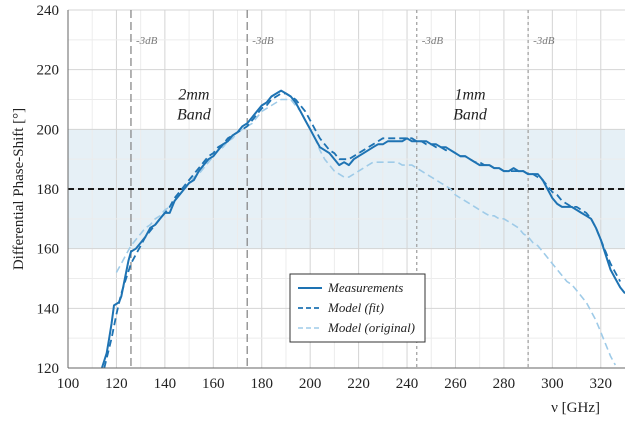 The image size is (631, 421). Describe the element at coordinates (48, 369) in the screenshot. I see `y-tick-label: 120` at that location.